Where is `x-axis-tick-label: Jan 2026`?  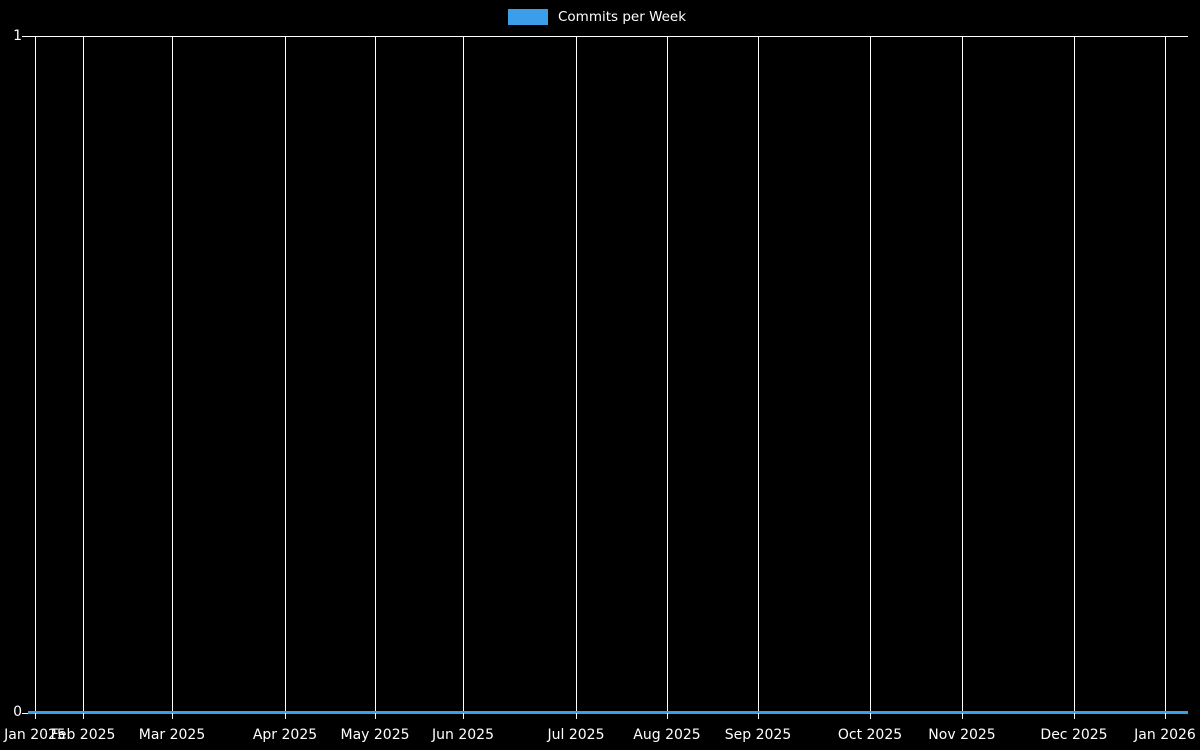 x-axis-tick-label: Jan 2026 is located at coordinates (1165, 735).